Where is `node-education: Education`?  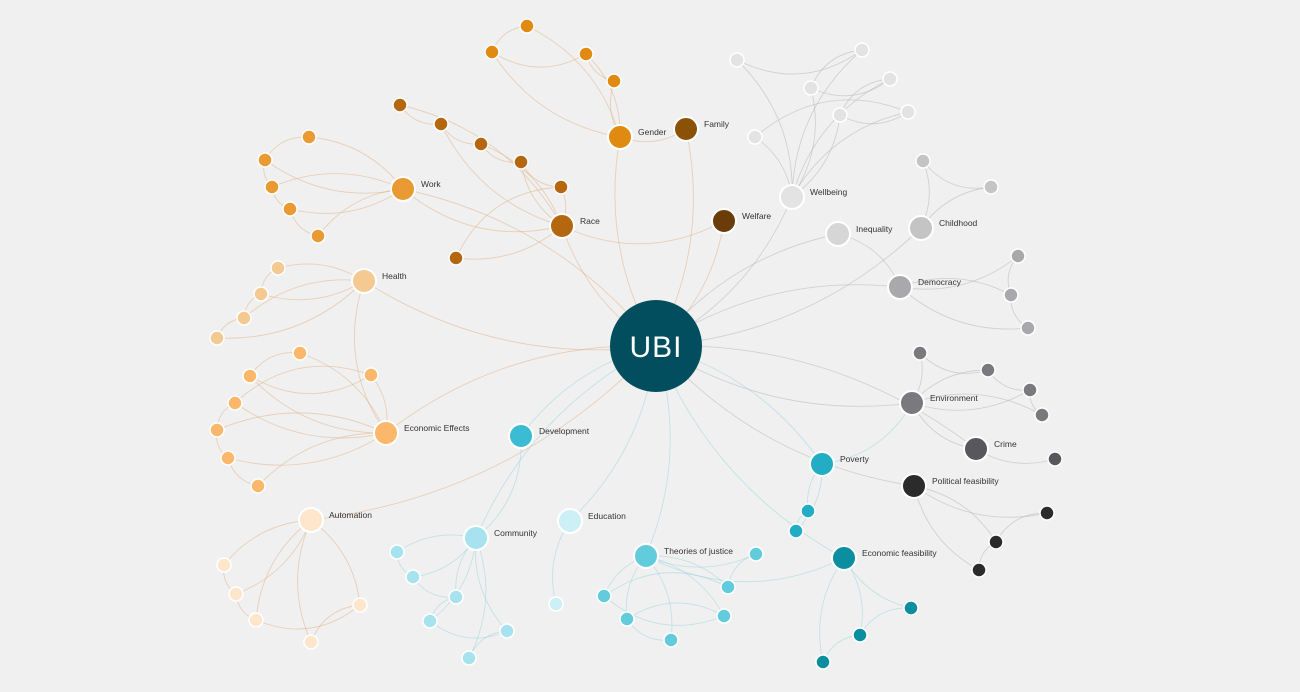
node-education: Education is located at coordinates (591, 521).